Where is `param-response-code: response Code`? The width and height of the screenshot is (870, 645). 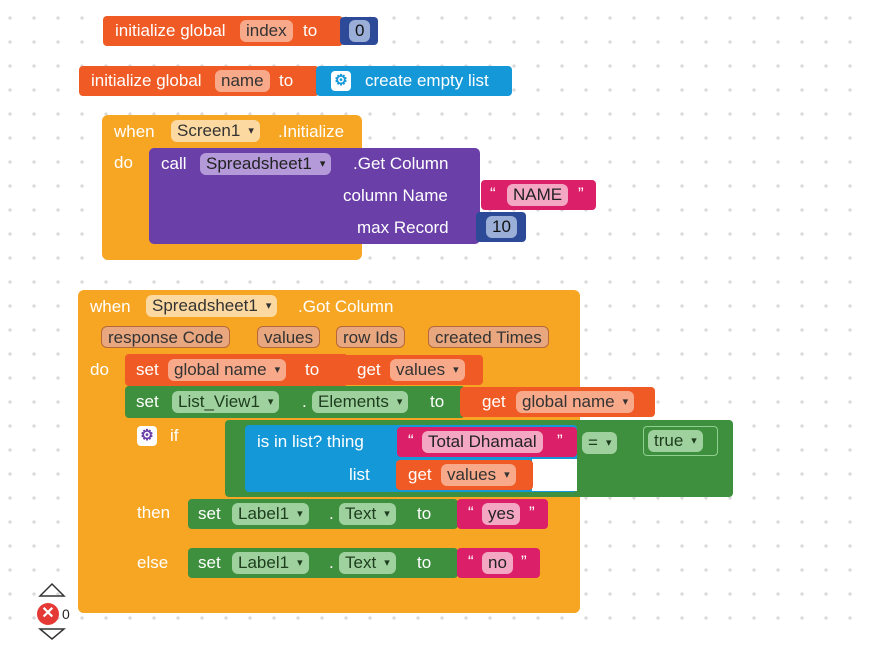 param-response-code: response Code is located at coordinates (166, 337).